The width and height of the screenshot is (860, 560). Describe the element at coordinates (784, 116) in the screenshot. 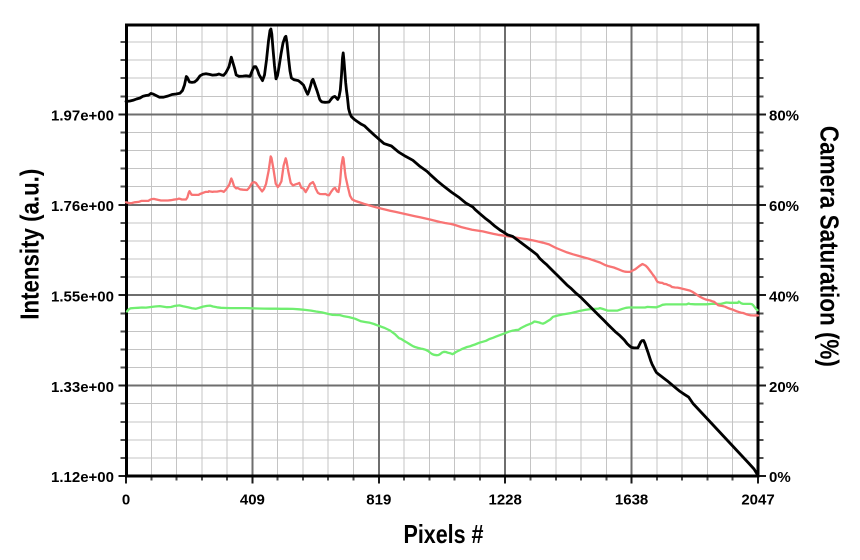

I see `svg-text: 80%` at that location.